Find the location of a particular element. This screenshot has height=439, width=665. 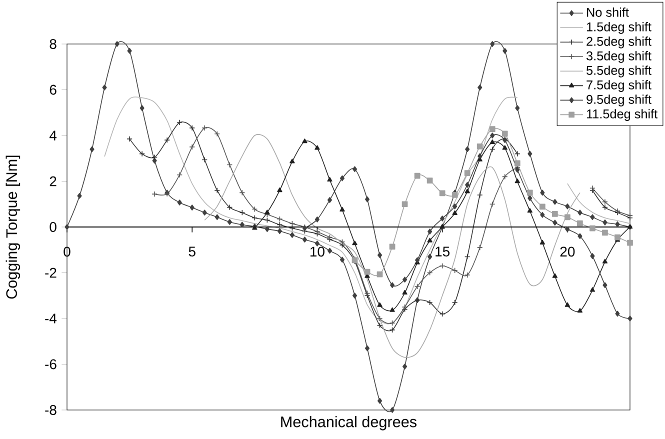

legend-label: 7.5deg shift is located at coordinates (619, 86).